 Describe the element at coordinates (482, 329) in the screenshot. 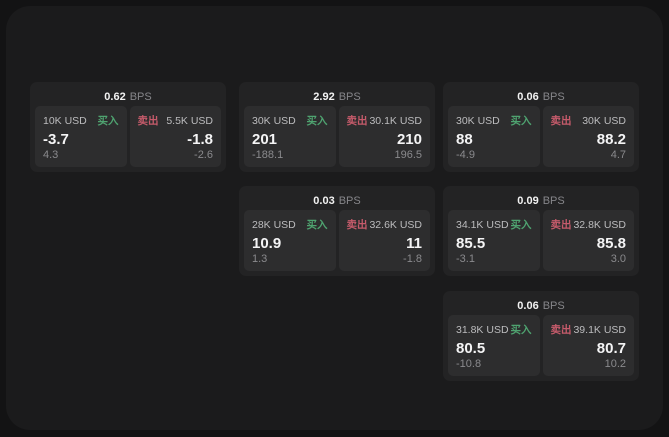

I see `buy-amount: 31.8K USD` at that location.